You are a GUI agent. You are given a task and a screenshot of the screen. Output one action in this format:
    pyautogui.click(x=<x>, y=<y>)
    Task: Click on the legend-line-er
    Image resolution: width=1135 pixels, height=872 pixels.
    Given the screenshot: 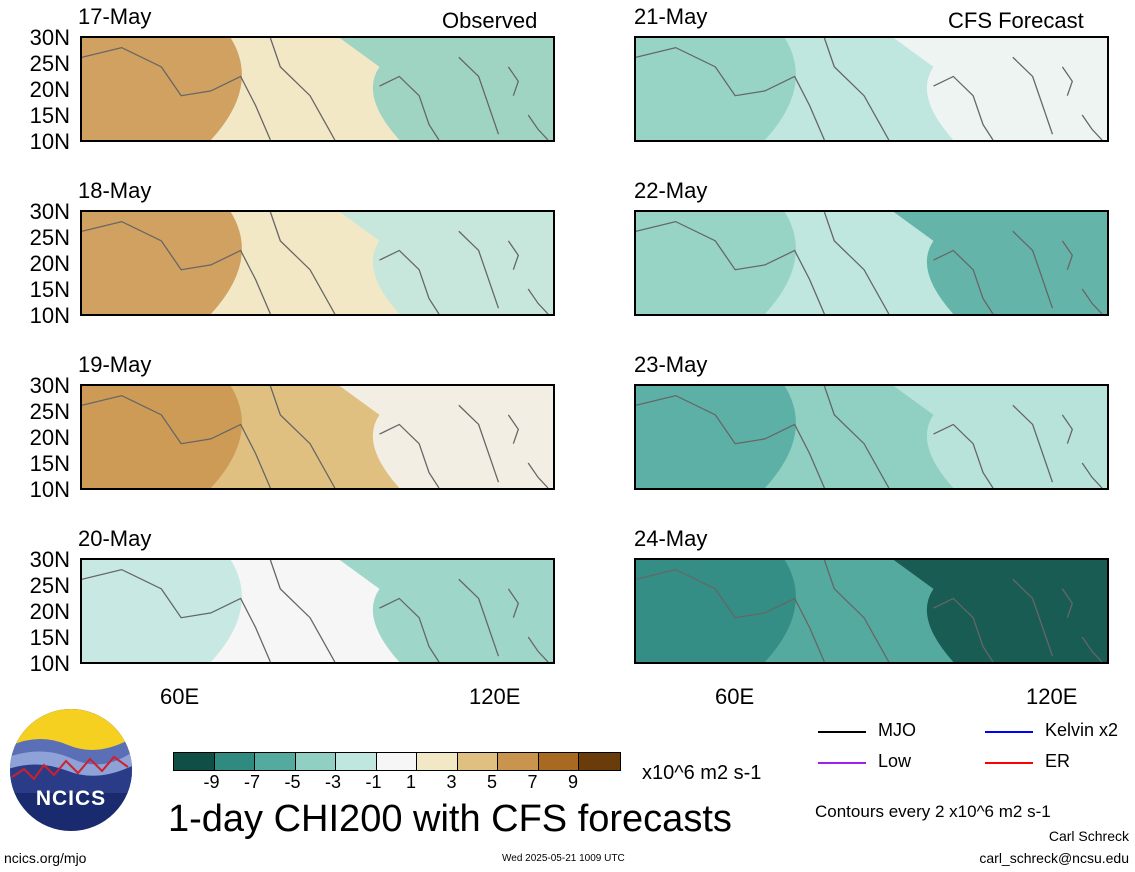 What is the action you would take?
    pyautogui.click(x=1009, y=763)
    